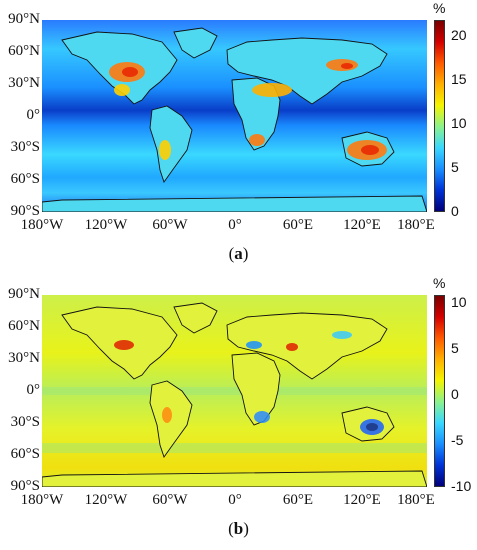  I want to click on caption-letter: b, so click(238, 528).